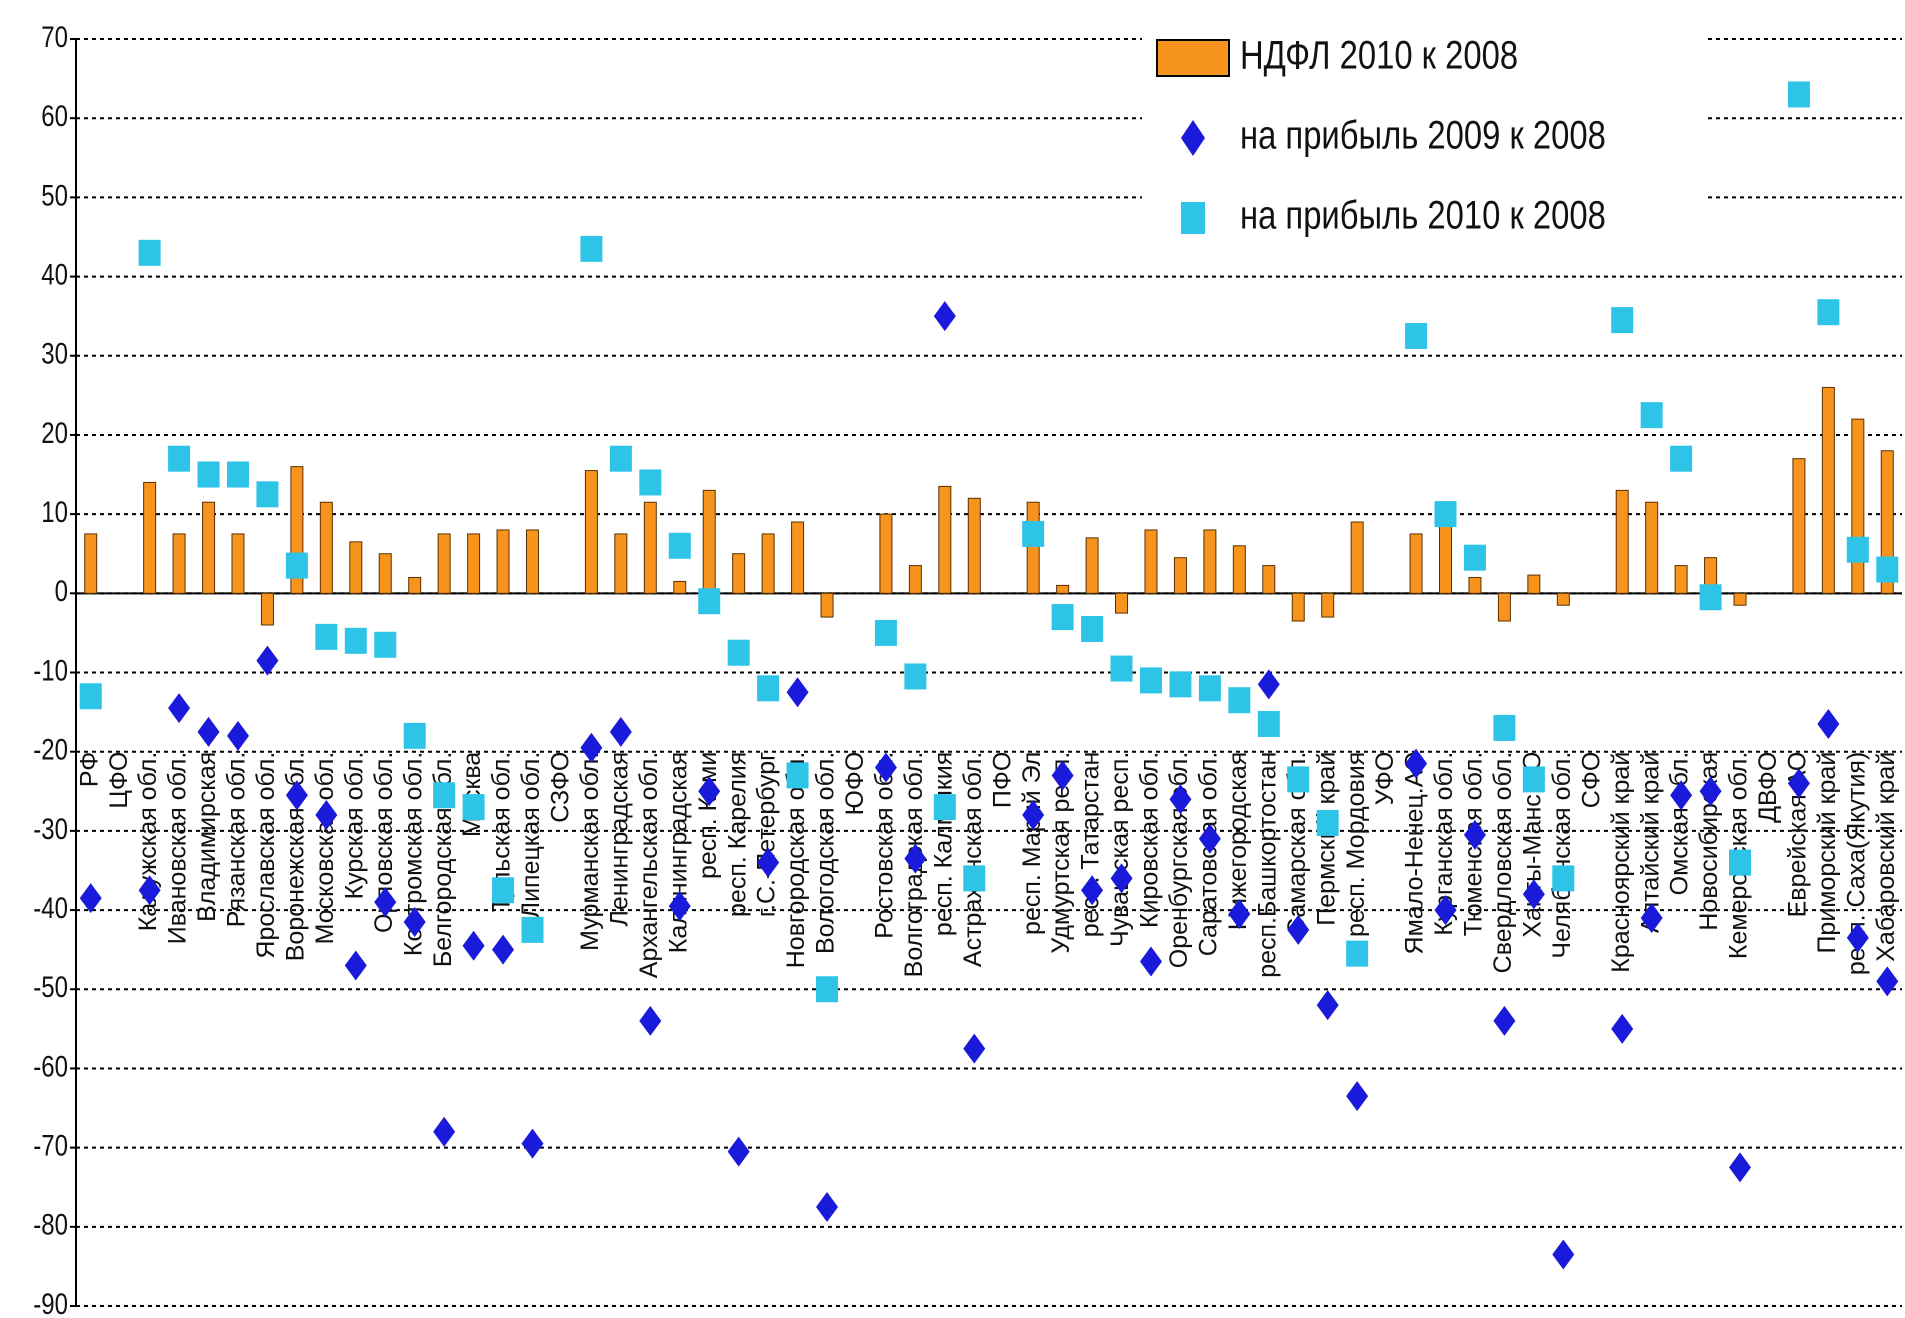 This screenshot has height=1318, width=1905. I want to click on x-tick-label: респ. Коми, so click(708, 815).